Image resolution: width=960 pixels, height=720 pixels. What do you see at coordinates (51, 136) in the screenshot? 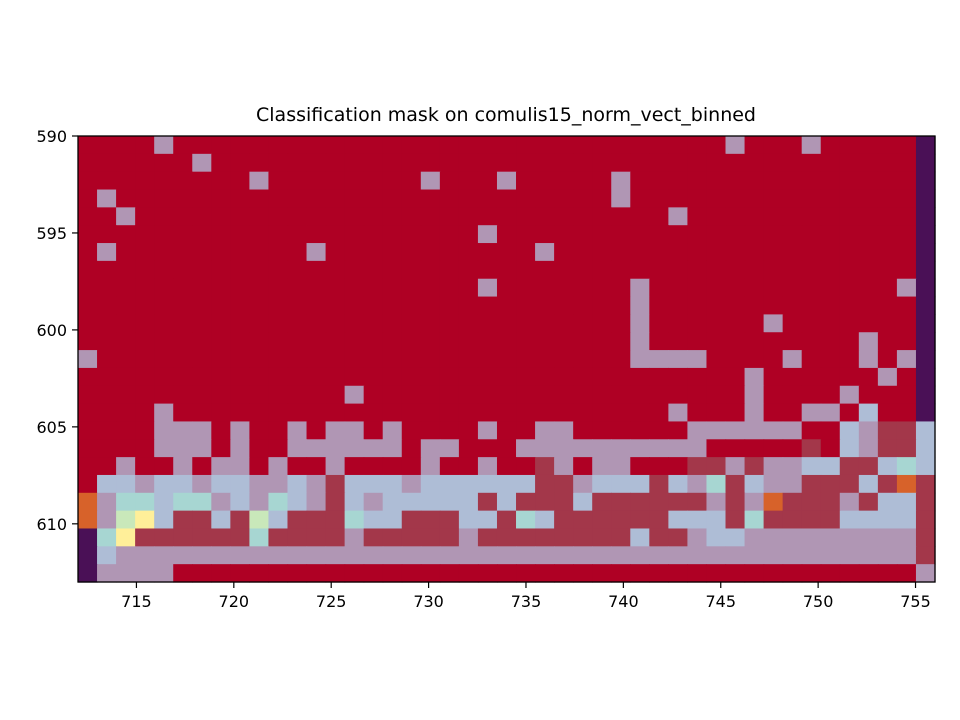
I see `y-tick-label: 590` at bounding box center [51, 136].